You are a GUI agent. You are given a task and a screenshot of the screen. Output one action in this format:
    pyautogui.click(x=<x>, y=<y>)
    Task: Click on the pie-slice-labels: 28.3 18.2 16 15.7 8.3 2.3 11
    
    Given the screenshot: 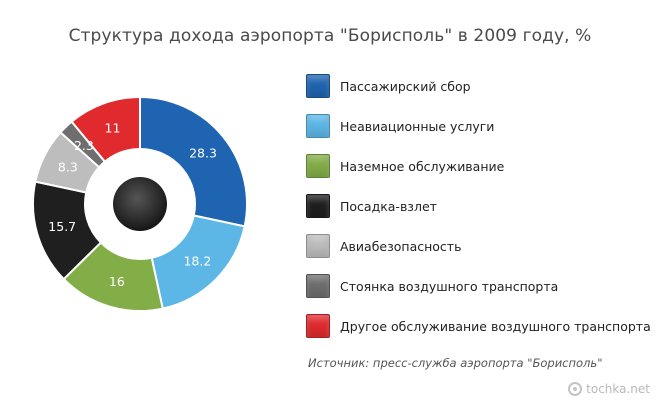 What is the action you would take?
    pyautogui.click(x=132, y=204)
    